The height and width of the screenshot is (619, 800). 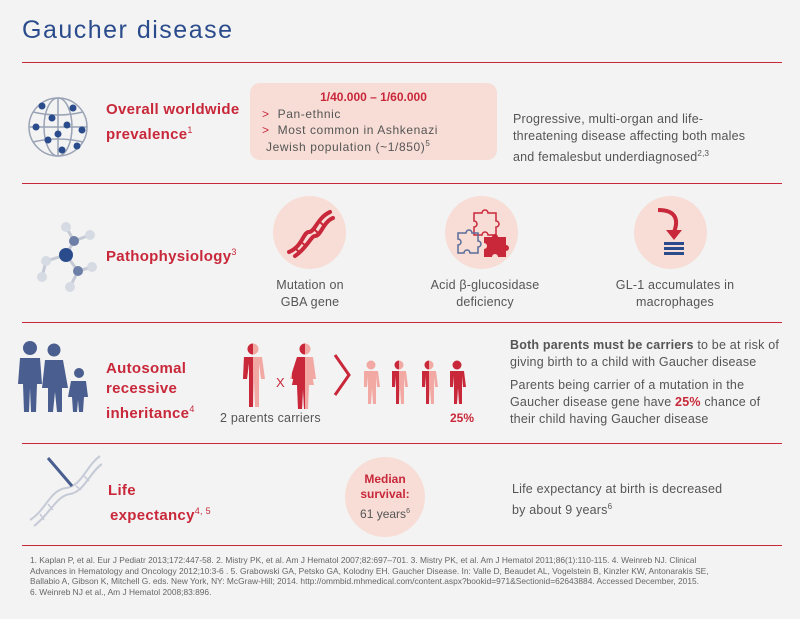 I want to click on puzzle-icon, so click(x=483, y=233).